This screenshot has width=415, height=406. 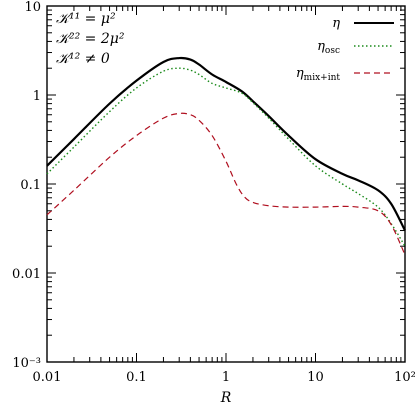 I want to click on x-tick-label: 10², so click(x=404, y=377).